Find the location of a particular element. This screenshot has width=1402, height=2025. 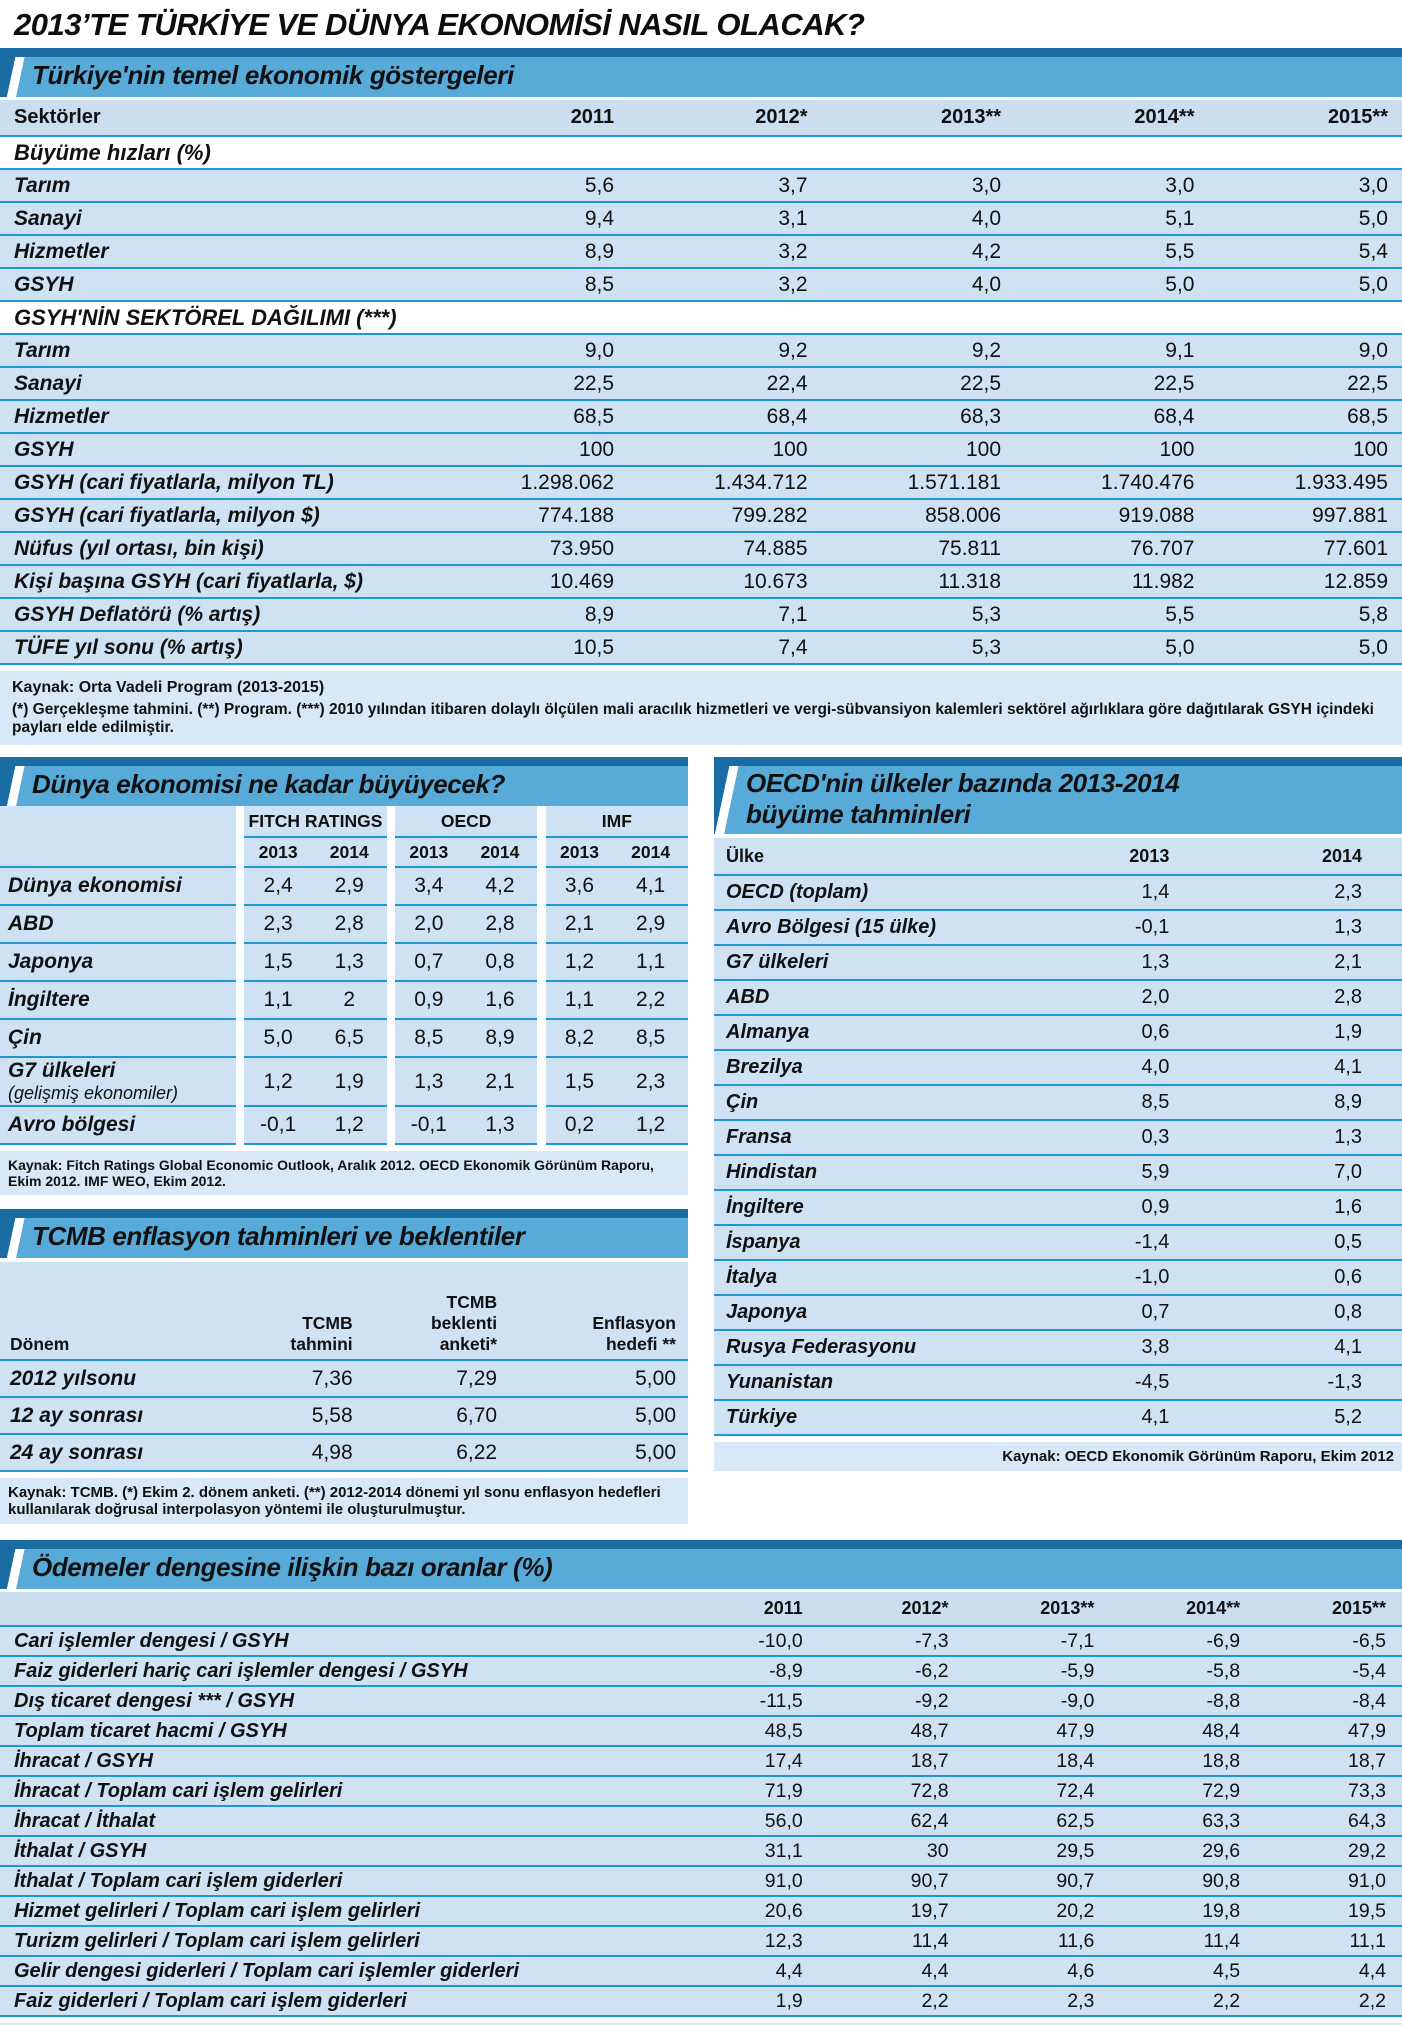

cell-2014: 5,0 is located at coordinates (1112, 284).